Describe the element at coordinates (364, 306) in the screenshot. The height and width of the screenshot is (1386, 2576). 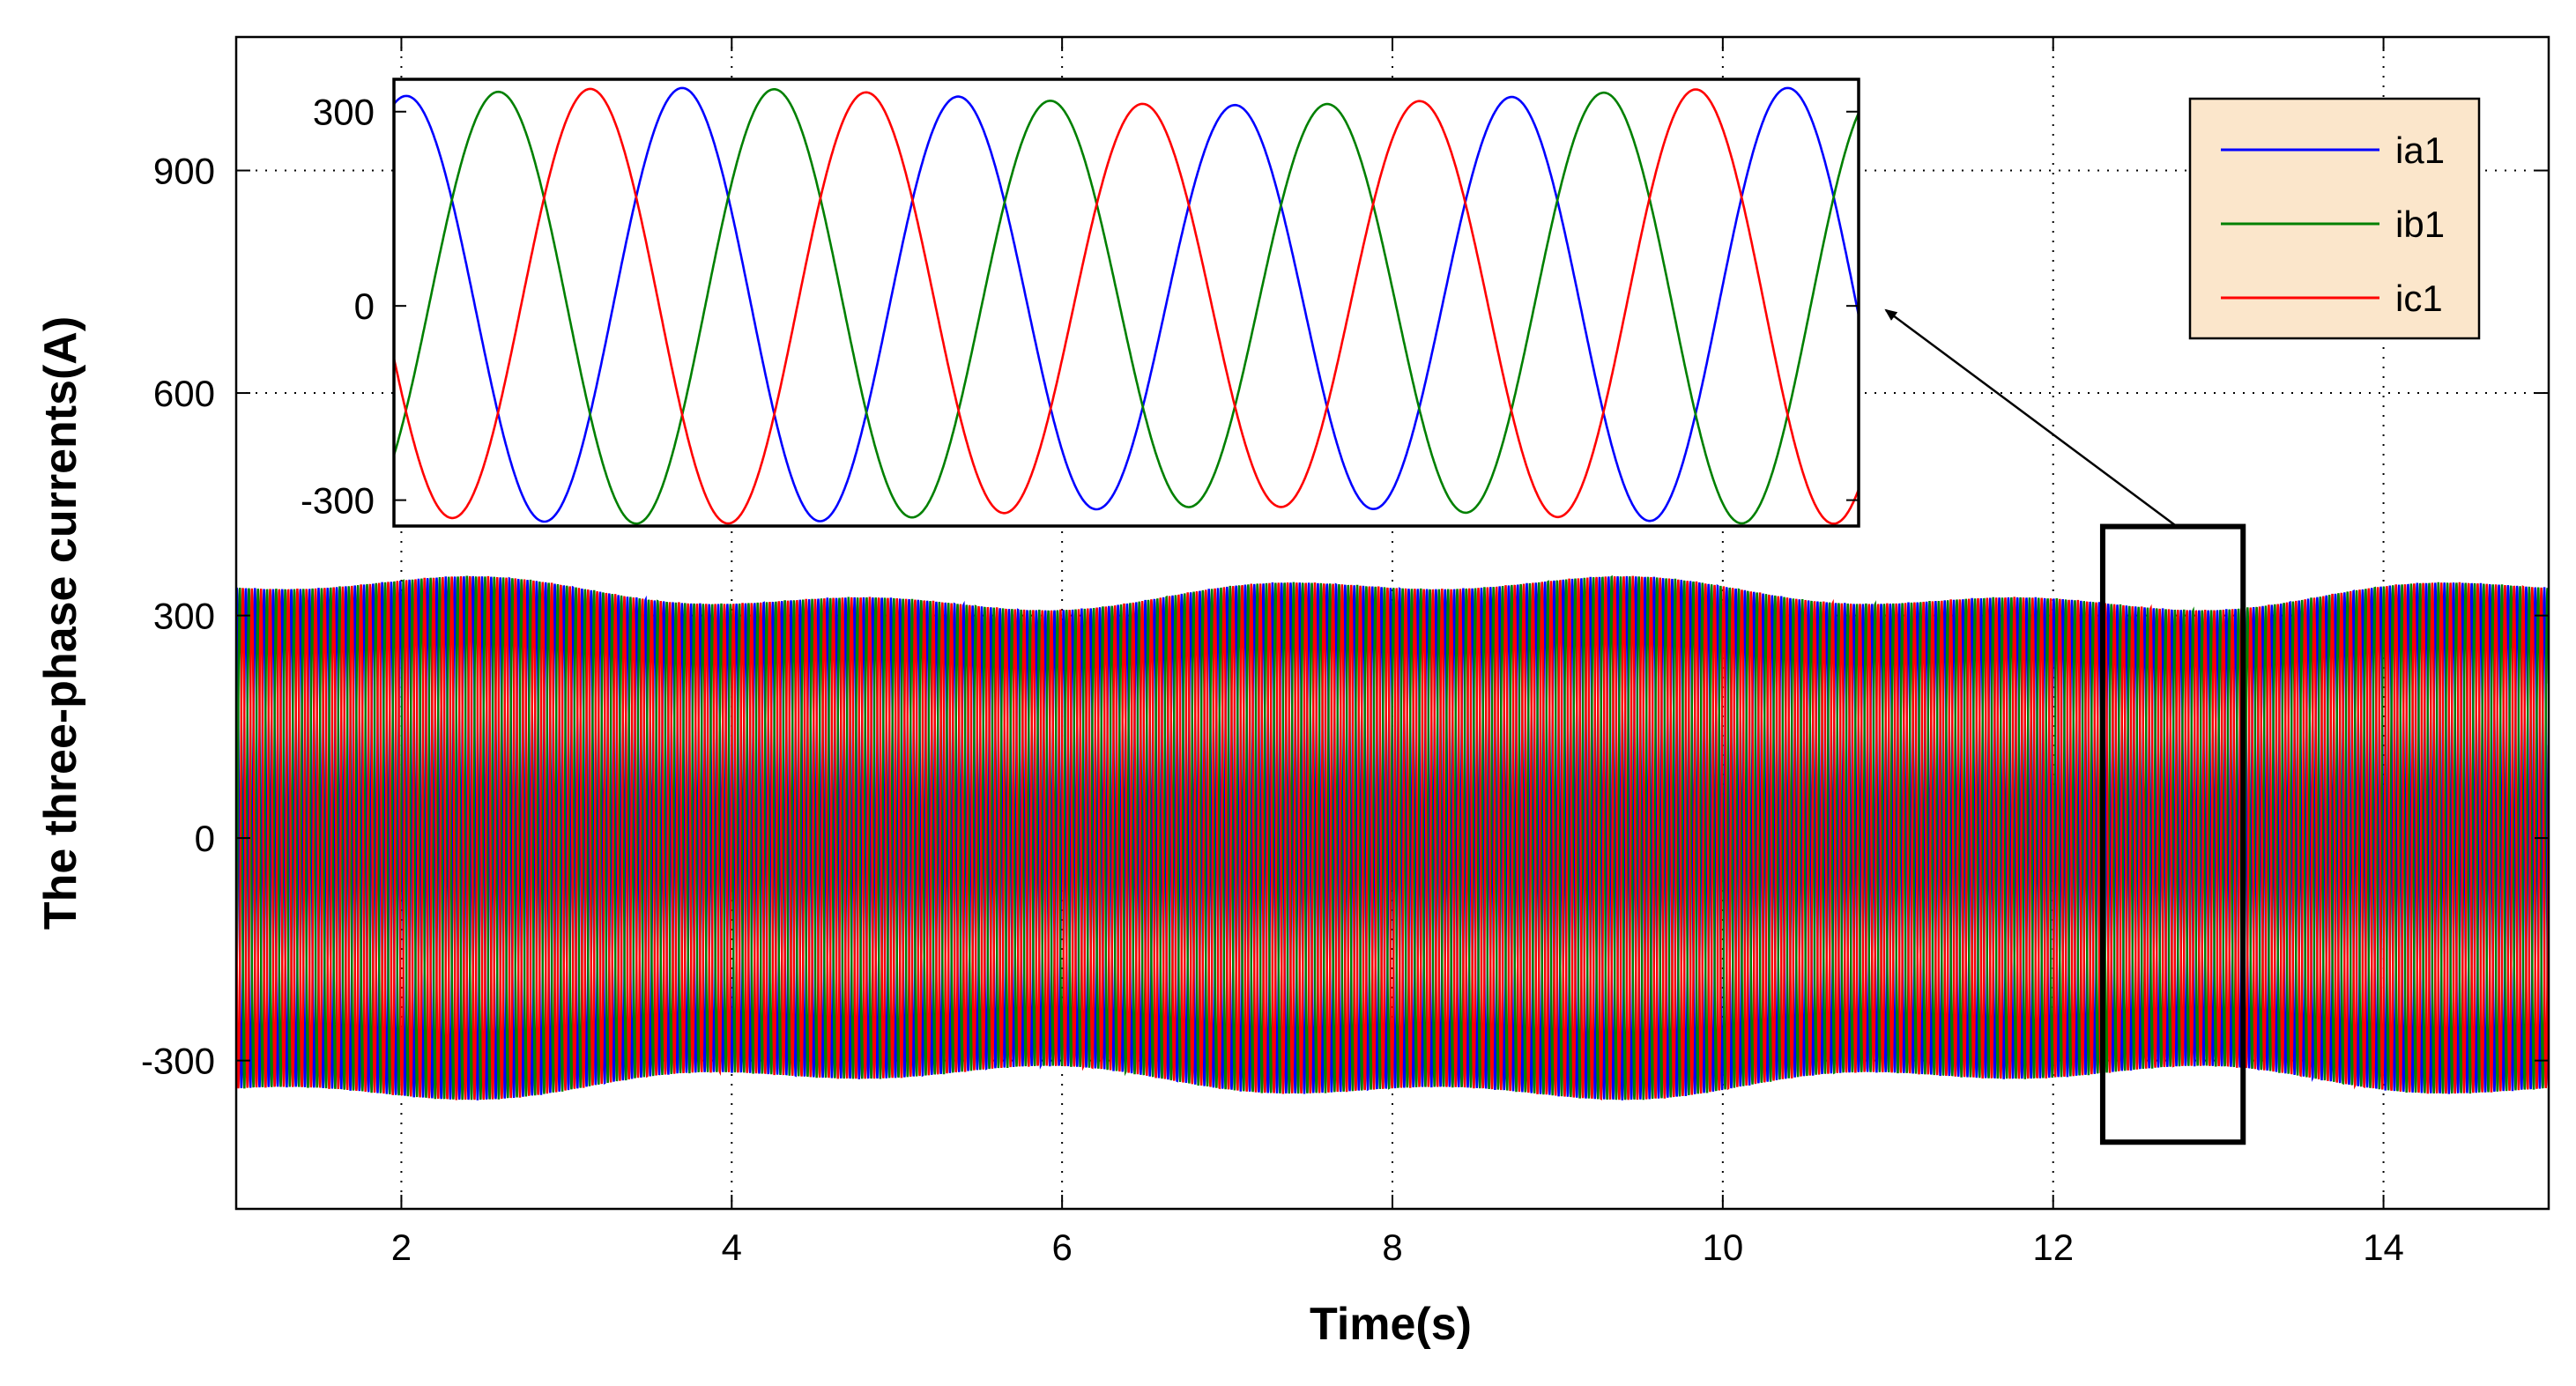
I see `inset-y-tick-label: 0` at that location.